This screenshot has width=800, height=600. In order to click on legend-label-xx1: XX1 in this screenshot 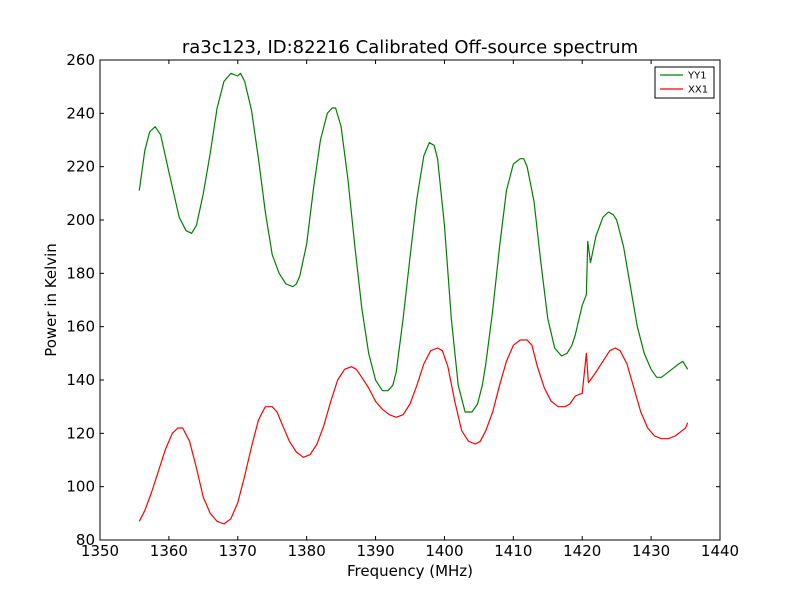, I will do `click(698, 90)`.